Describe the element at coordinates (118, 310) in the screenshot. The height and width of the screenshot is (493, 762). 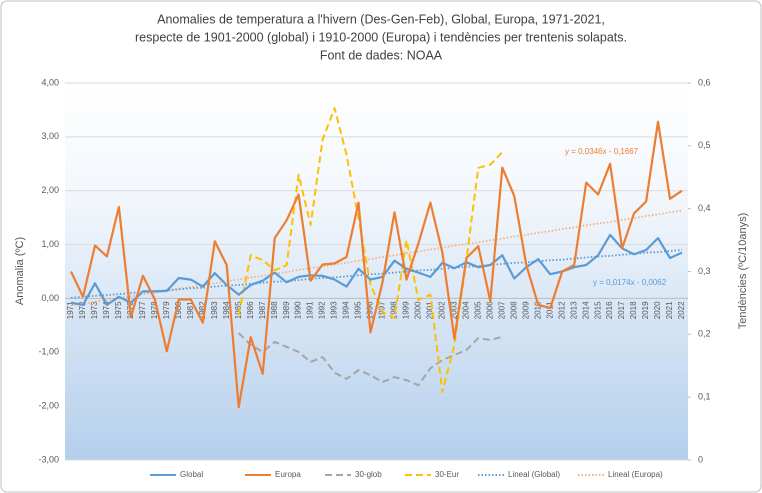
I see `x-tick-label: 1975` at that location.